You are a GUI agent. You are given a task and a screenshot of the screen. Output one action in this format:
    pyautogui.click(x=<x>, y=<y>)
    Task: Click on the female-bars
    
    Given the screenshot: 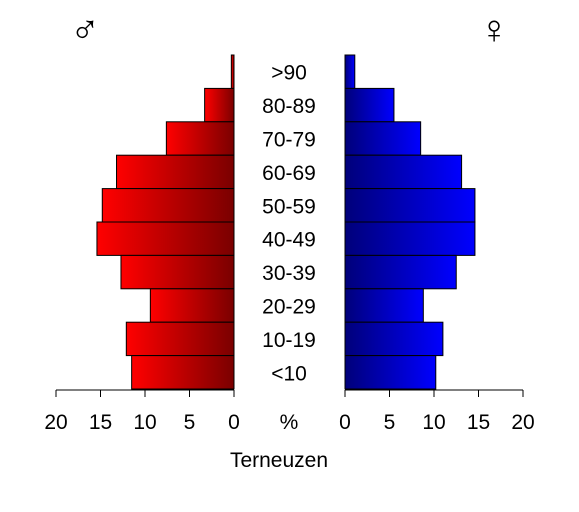 What is the action you would take?
    pyautogui.click(x=410, y=222)
    